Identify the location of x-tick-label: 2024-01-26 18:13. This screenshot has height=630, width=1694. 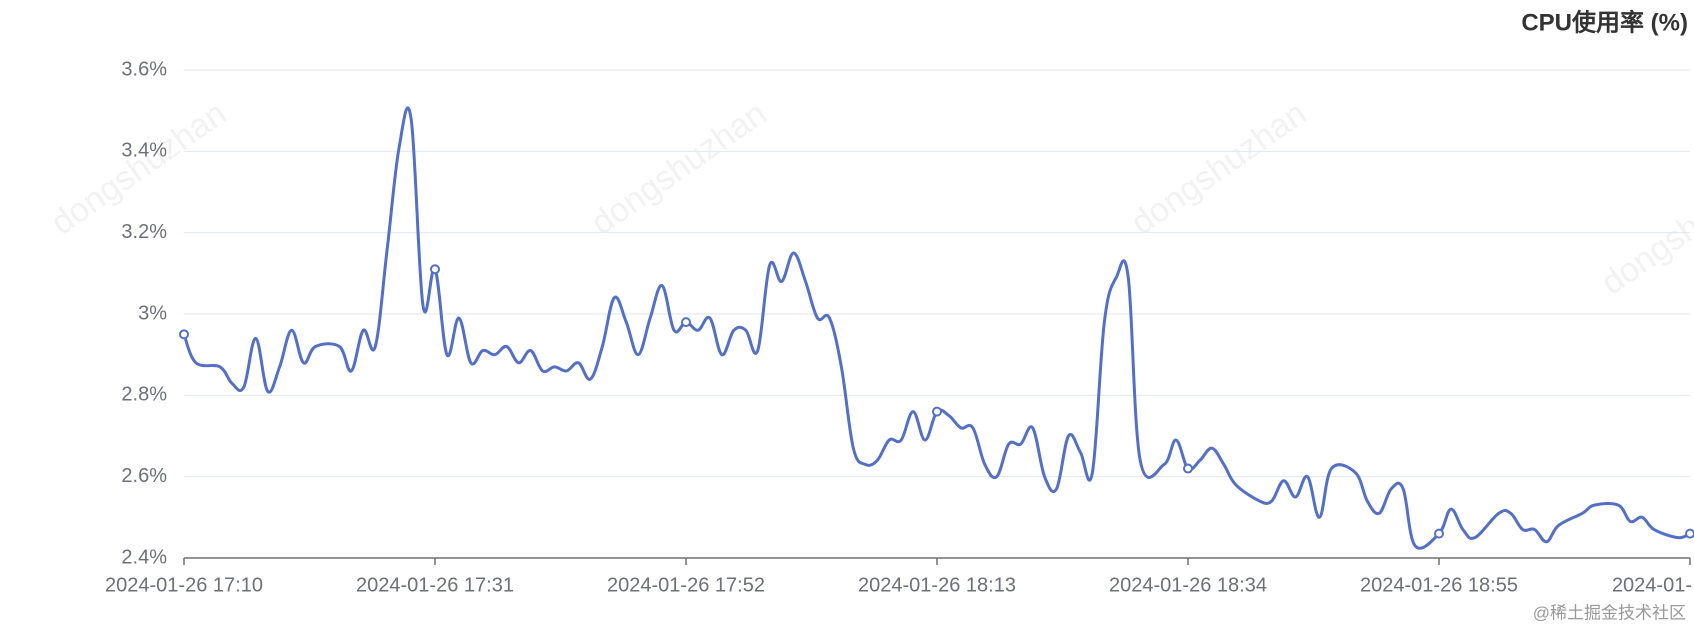
(937, 585).